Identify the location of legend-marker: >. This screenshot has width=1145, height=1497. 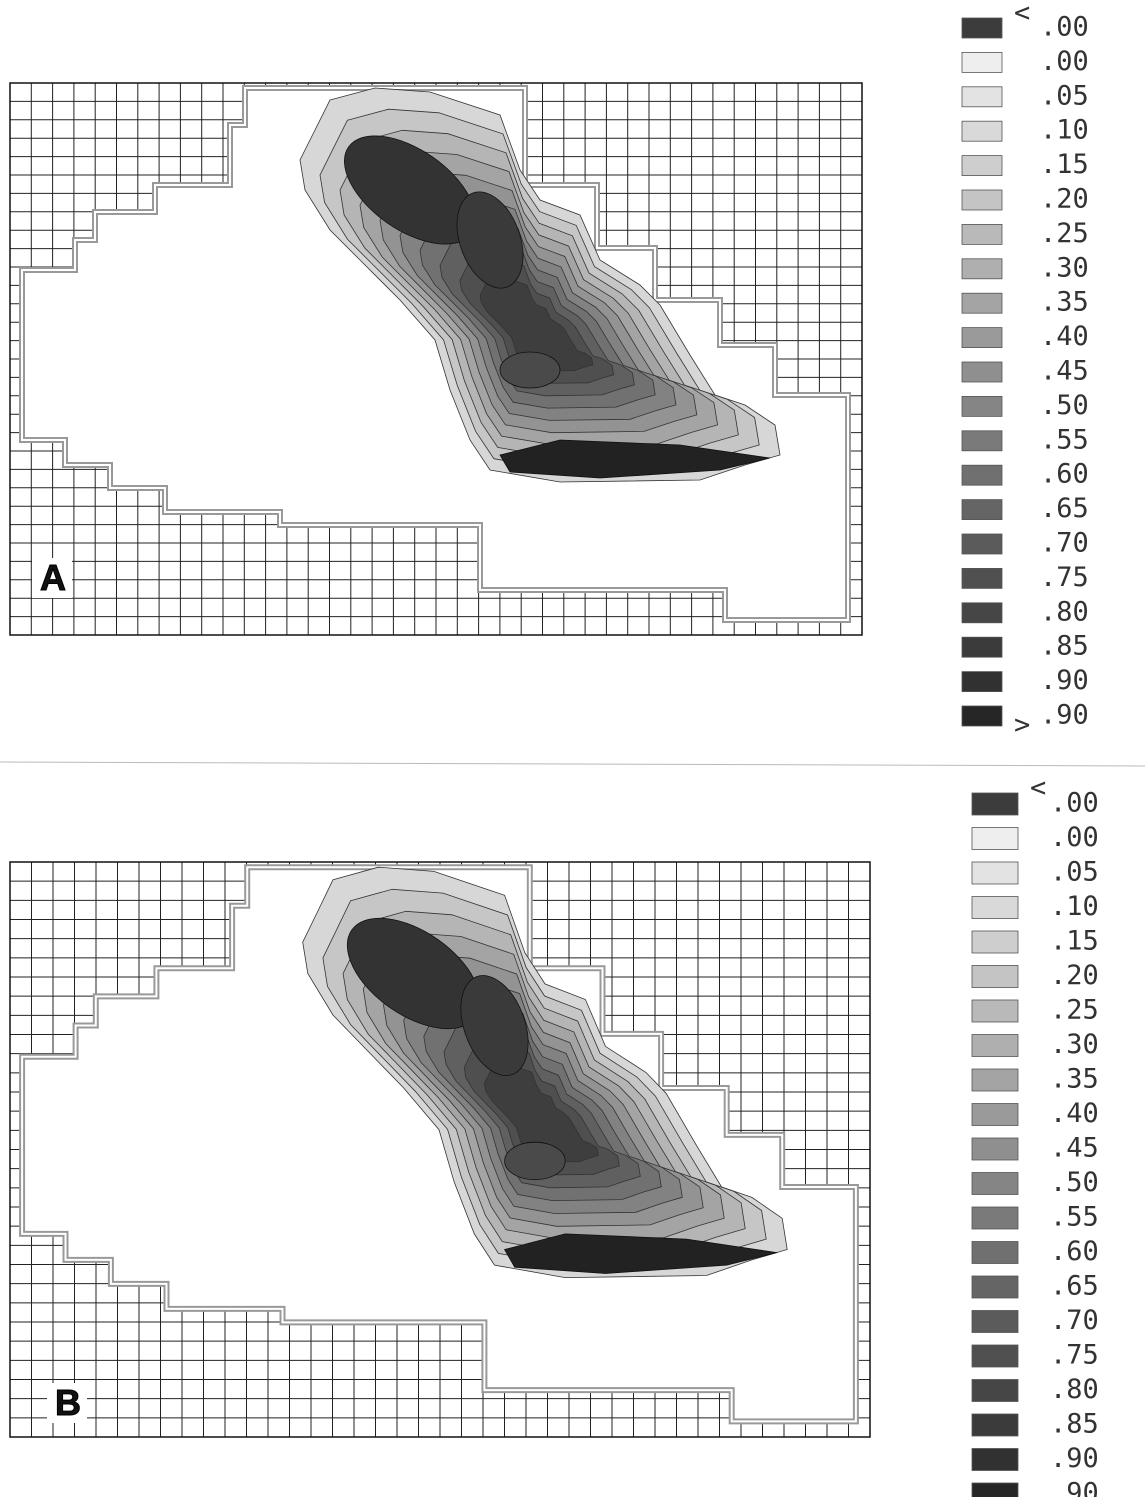
(1038, 1493).